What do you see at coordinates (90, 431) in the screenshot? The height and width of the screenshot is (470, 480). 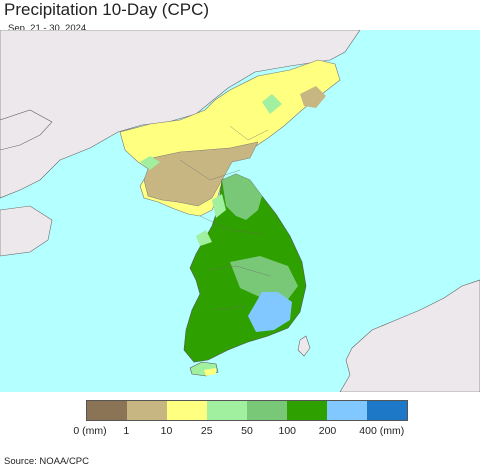 I see `legend-label-0: 0 (mm)` at bounding box center [90, 431].